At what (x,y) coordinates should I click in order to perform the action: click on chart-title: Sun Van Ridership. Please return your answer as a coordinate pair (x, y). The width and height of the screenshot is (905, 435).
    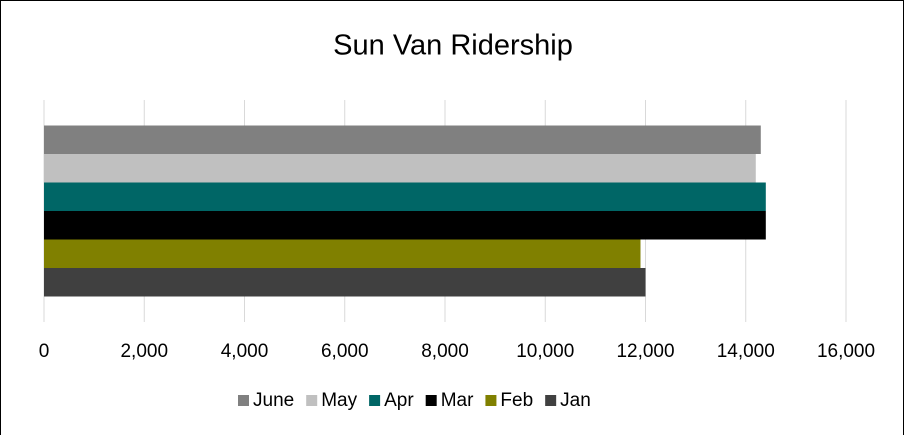
    Looking at the image, I should click on (453, 46).